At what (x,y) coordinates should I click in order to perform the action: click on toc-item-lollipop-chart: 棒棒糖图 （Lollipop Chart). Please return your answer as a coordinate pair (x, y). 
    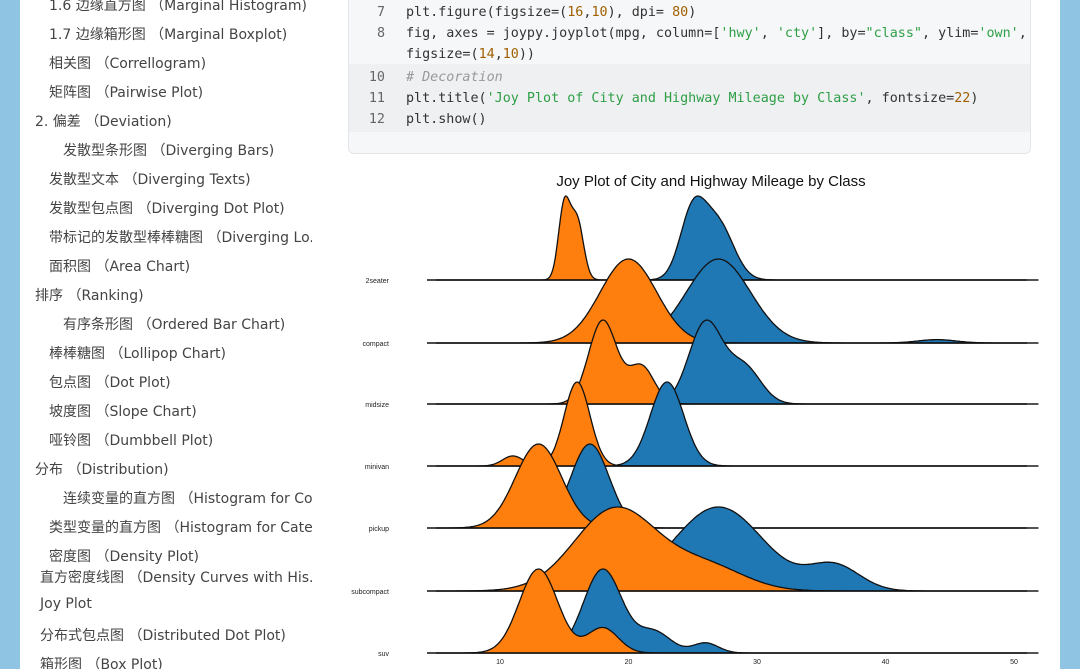
    Looking at the image, I should click on (137, 354).